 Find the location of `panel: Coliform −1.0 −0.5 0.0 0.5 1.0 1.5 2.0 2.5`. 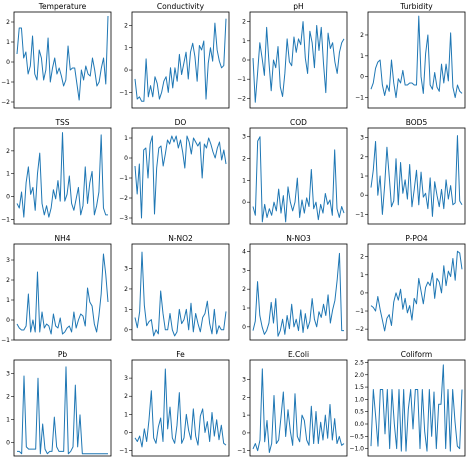

panel: Coliform −1.0 −0.5 0.0 0.5 1.0 1.5 2.0 2.5 is located at coordinates (407, 403).